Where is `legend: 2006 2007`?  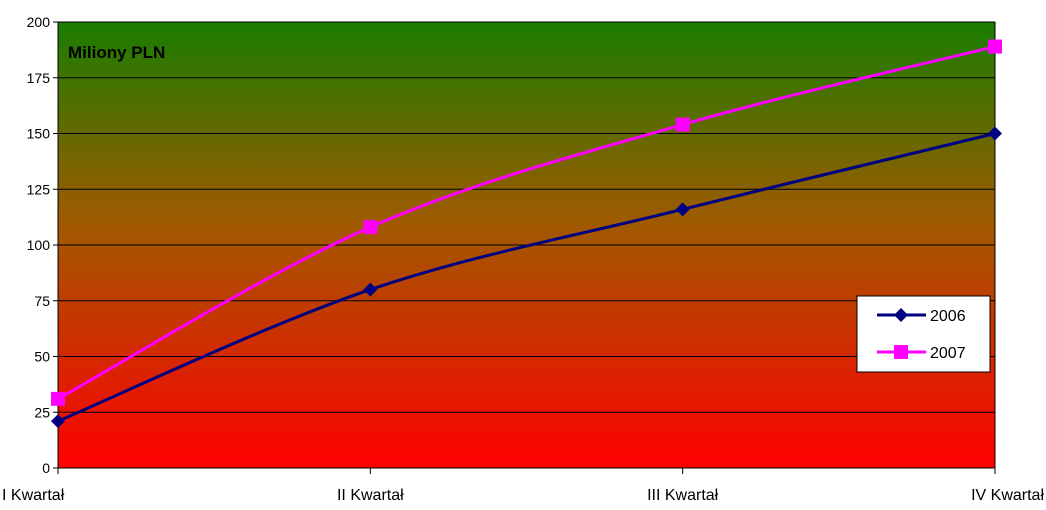
legend: 2006 2007 is located at coordinates (923, 334).